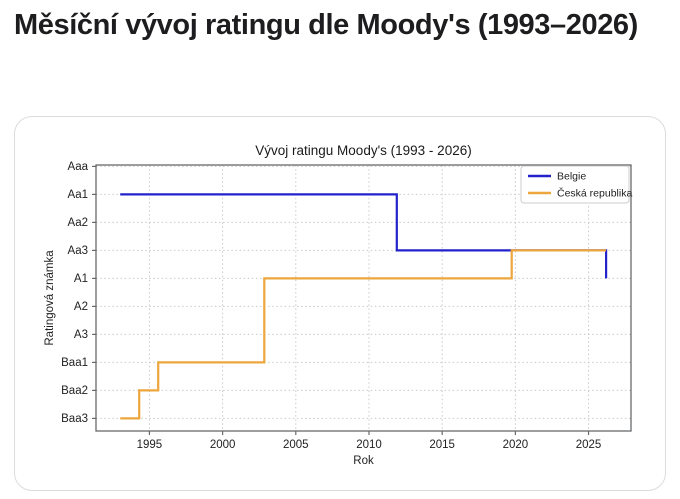 This screenshot has width=680, height=499. What do you see at coordinates (363, 150) in the screenshot?
I see `chart-title: Vývoj ratingu Moody's (1993 - 2026)` at bounding box center [363, 150].